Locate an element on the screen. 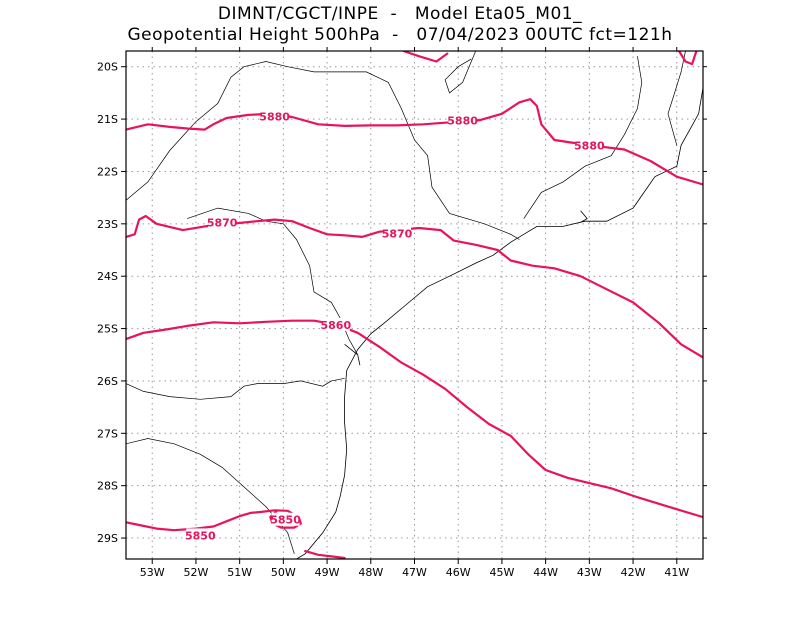 The image size is (800, 618). lat-tick-label: 29S is located at coordinates (107, 538).